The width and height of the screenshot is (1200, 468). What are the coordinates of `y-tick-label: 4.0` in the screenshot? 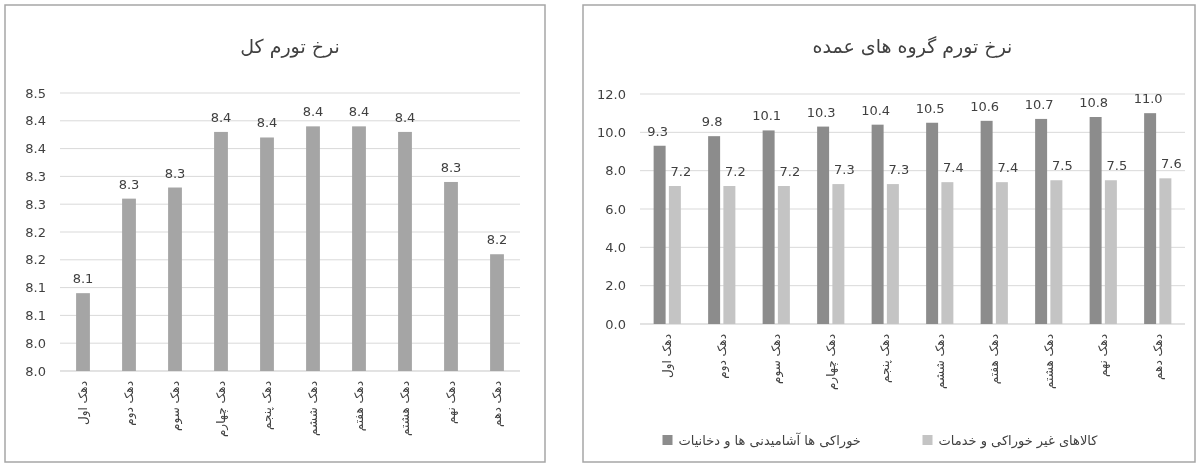 It's located at (615, 247).